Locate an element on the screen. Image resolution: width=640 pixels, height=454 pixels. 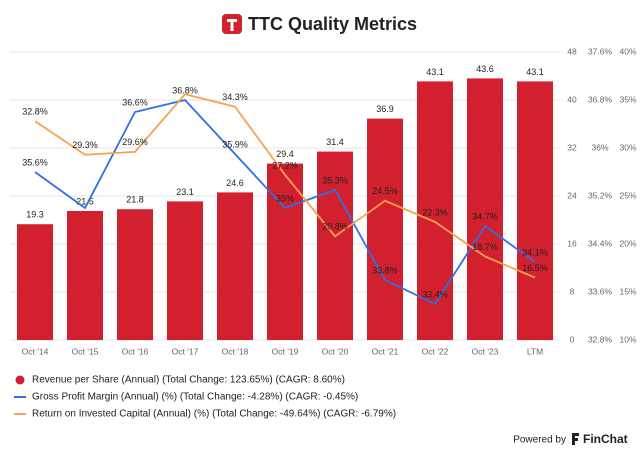
bar-value-label: 23.1 is located at coordinates (185, 192).